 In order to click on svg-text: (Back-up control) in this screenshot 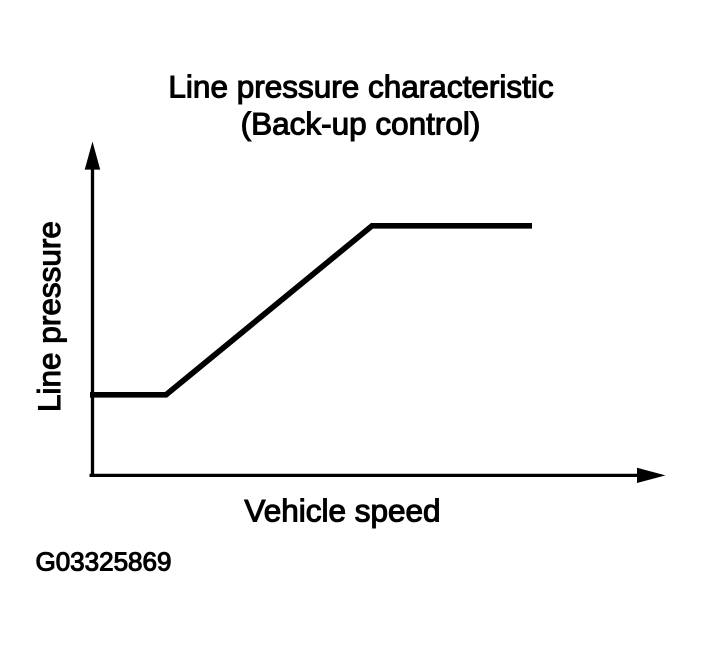, I will do `click(361, 124)`.